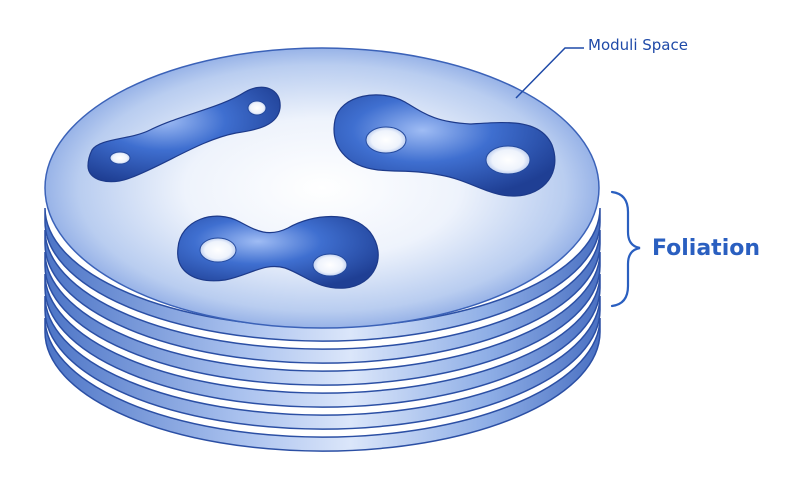 This screenshot has height=489, width=800. I want to click on genus-2-surface-lower, so click(278, 252).